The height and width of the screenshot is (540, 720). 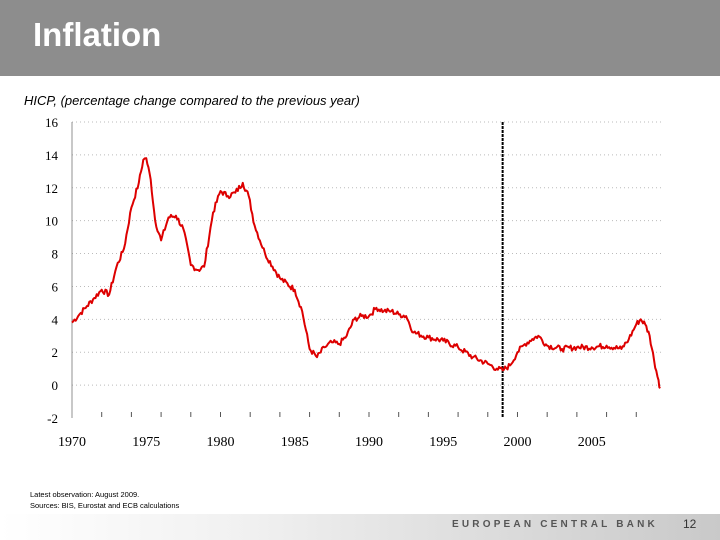 I want to click on x-tick-label: 1985, so click(x=295, y=442).